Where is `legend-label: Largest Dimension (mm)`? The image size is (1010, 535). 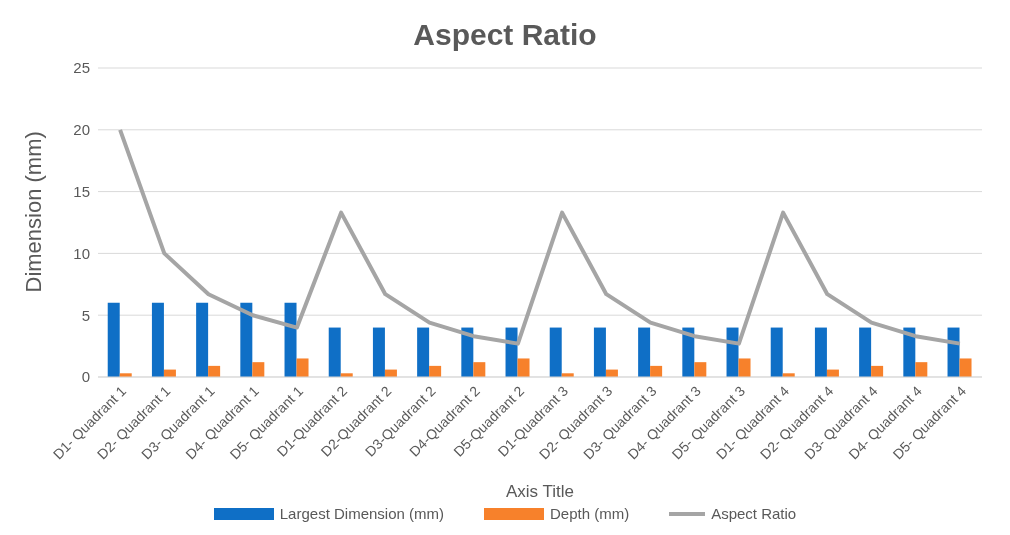
legend-label: Largest Dimension (mm) is located at coordinates (361, 513).